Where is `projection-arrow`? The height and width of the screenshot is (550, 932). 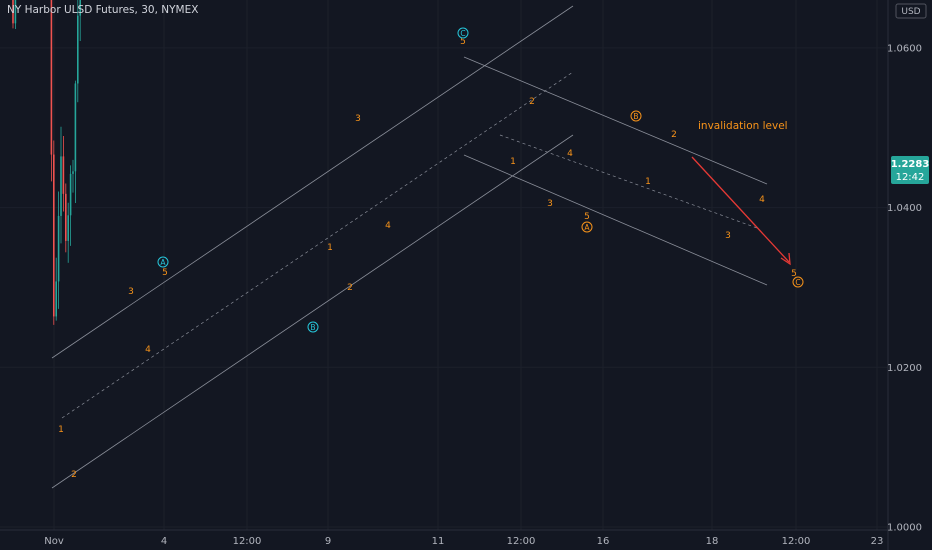 projection-arrow is located at coordinates (740, 209).